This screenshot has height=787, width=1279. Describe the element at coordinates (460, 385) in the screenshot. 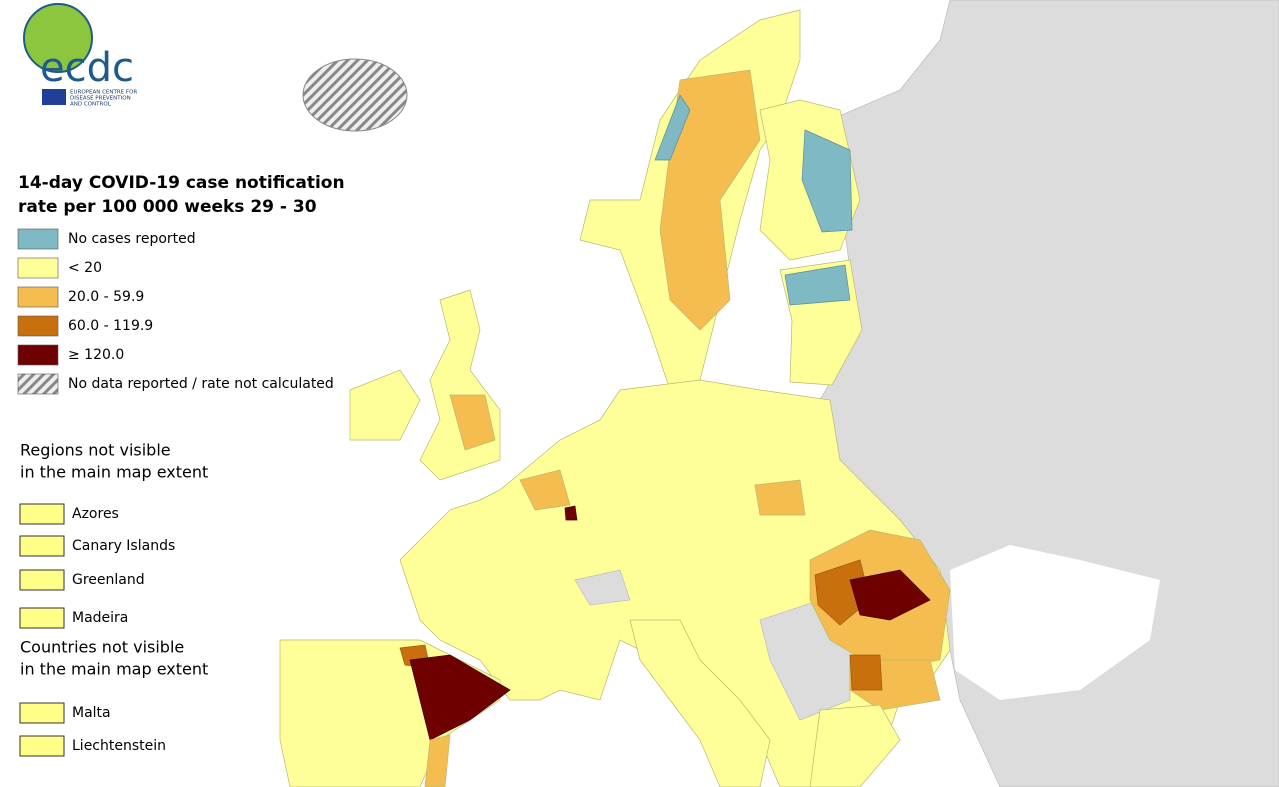

I see `uk` at that location.